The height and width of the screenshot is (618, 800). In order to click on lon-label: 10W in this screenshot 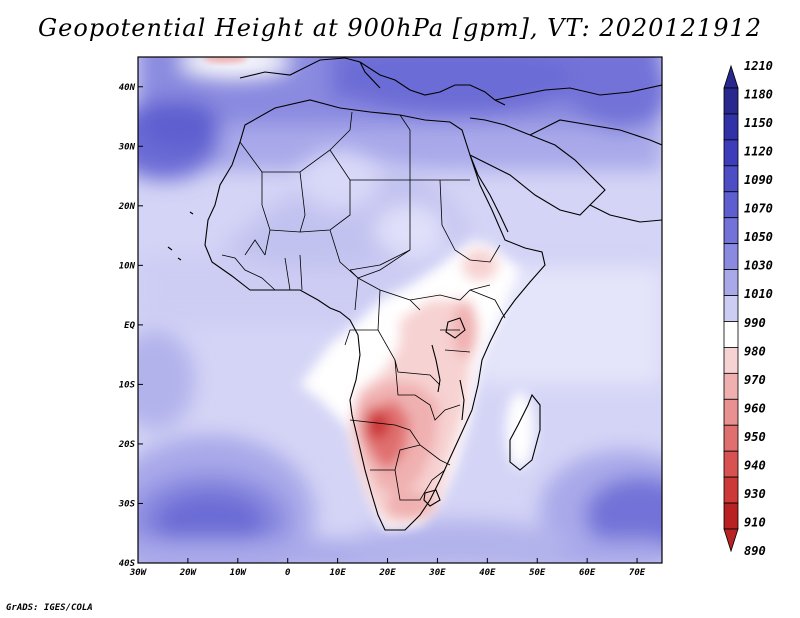, I will do `click(239, 573)`.